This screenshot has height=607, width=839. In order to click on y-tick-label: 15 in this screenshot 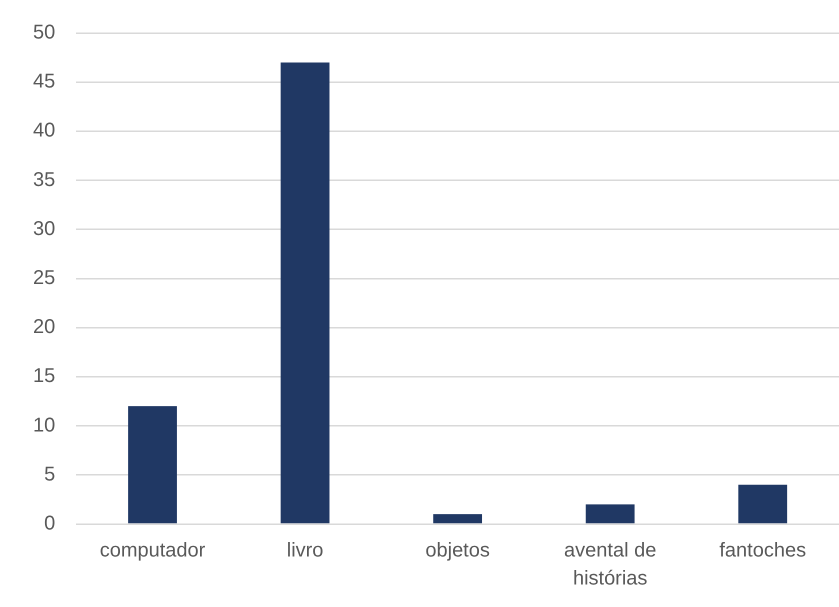, I will do `click(44, 376)`.